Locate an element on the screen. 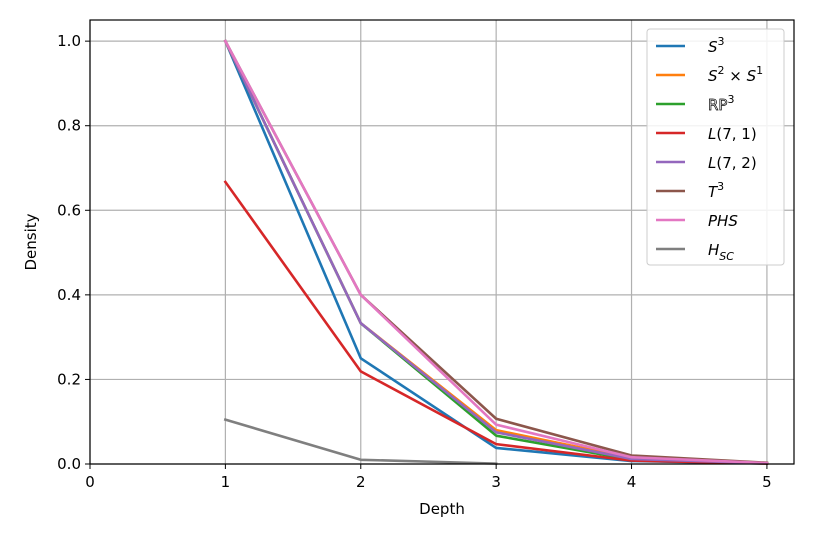 This screenshot has width=814, height=543. legend-label-l72: L(7, 2) is located at coordinates (732, 163).